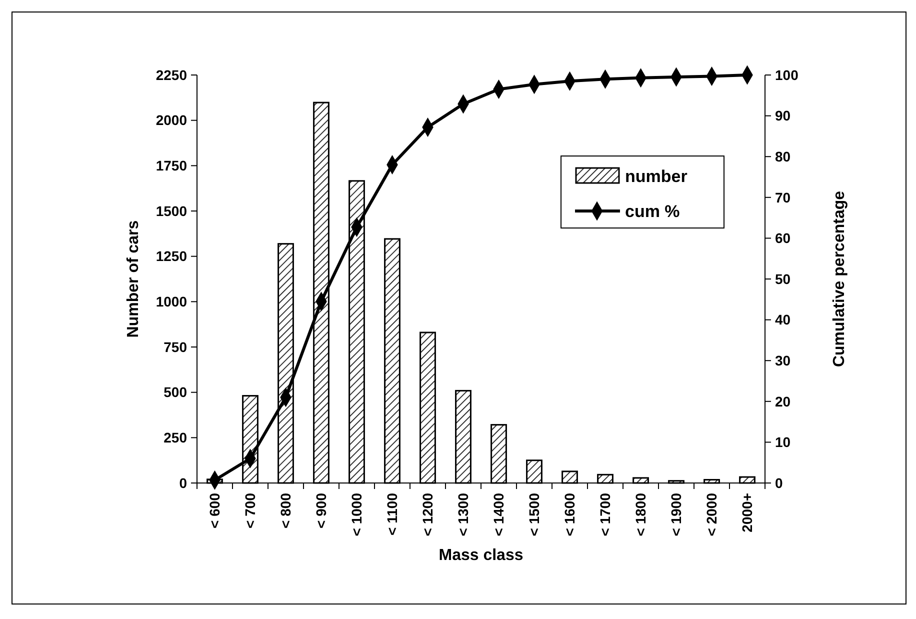  Describe the element at coordinates (481, 555) in the screenshot. I see `x-axis-title: Mass class` at that location.